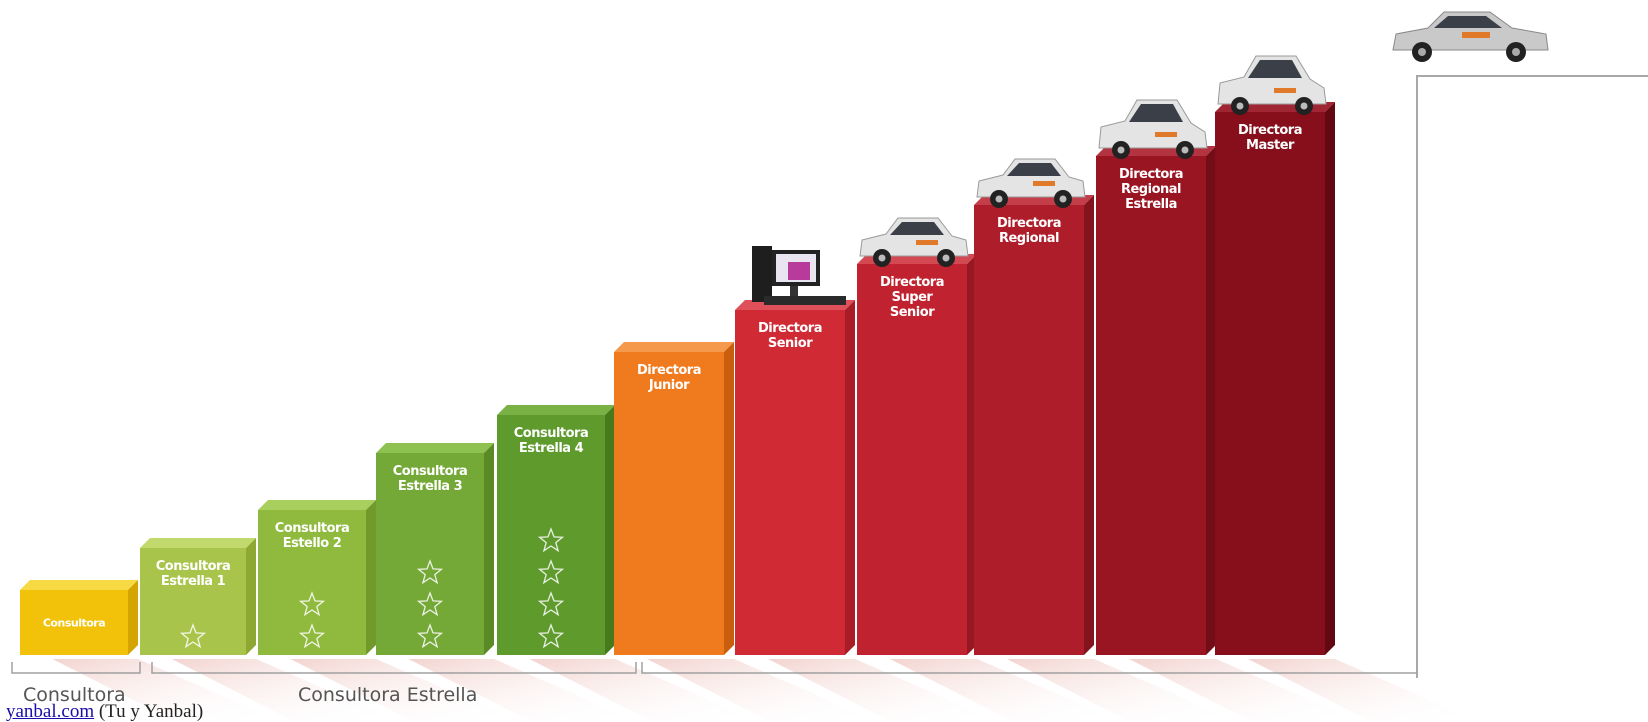  What do you see at coordinates (193, 581) in the screenshot?
I see `step-label: Estrella 1` at bounding box center [193, 581].